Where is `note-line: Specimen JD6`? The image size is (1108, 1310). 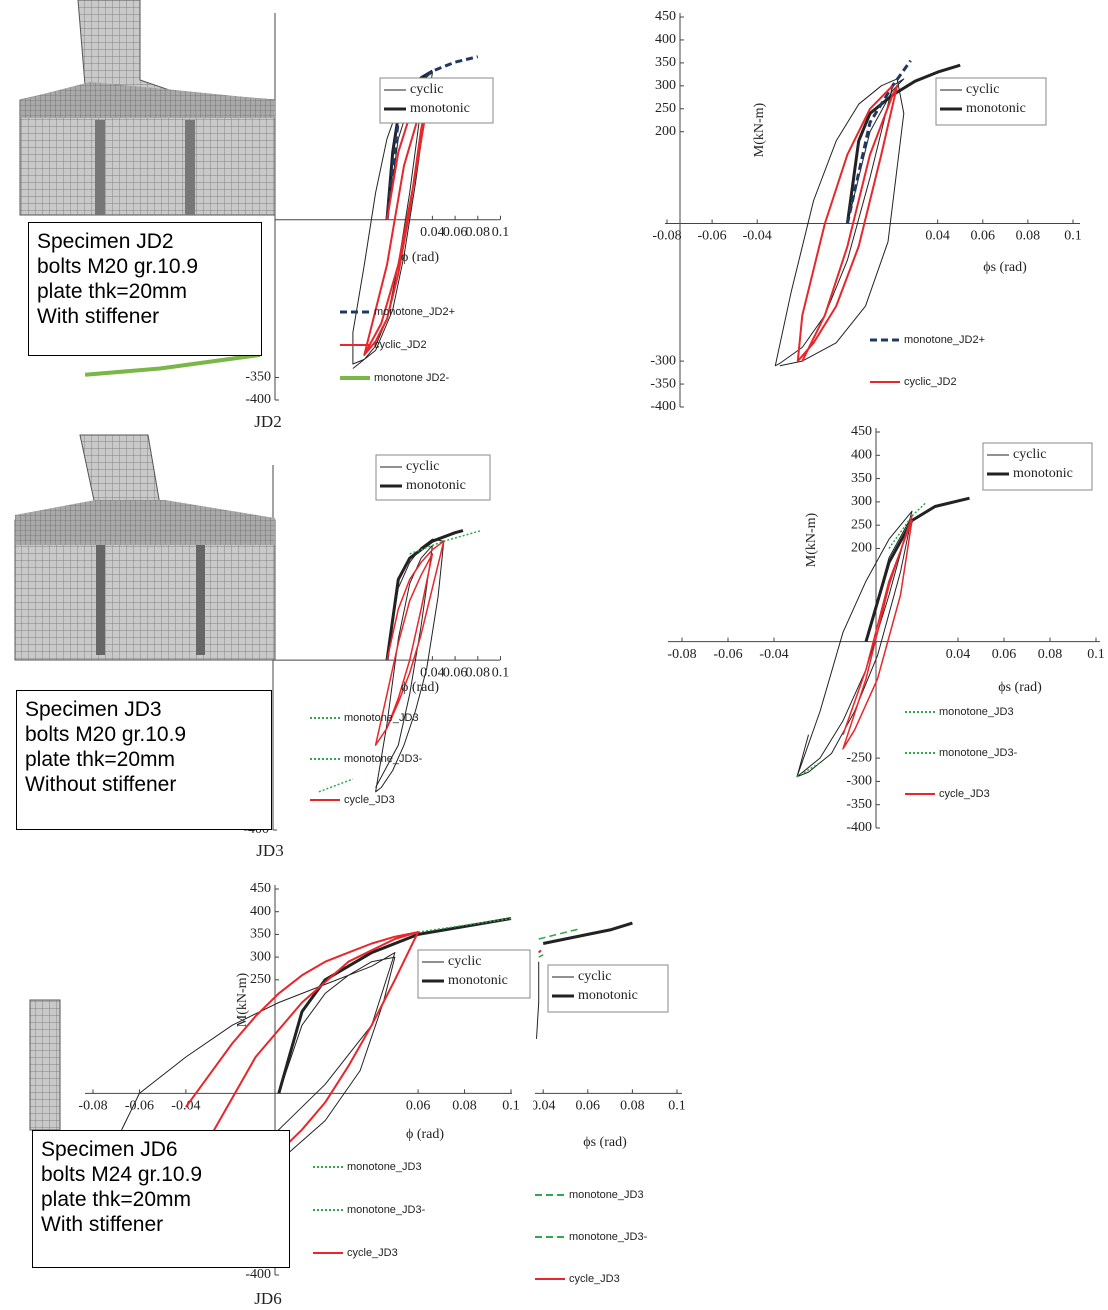 note-line: Specimen JD6 is located at coordinates (109, 1149).